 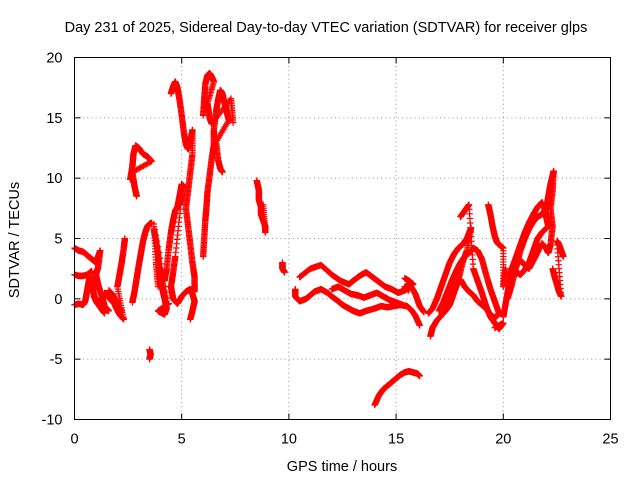 What do you see at coordinates (74, 440) in the screenshot?
I see `x-tick-label: 0` at bounding box center [74, 440].